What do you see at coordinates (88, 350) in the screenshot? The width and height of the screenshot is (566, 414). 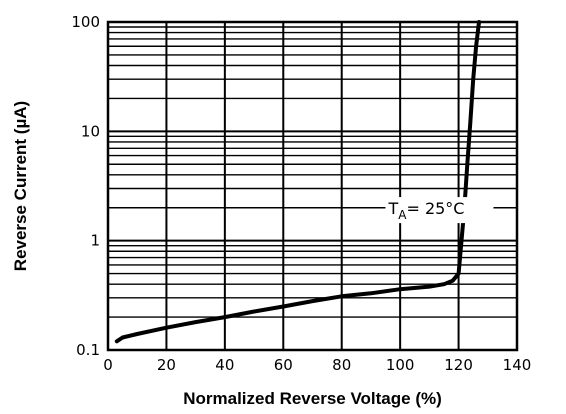 I see `y-tick-label: 0.1` at bounding box center [88, 350].